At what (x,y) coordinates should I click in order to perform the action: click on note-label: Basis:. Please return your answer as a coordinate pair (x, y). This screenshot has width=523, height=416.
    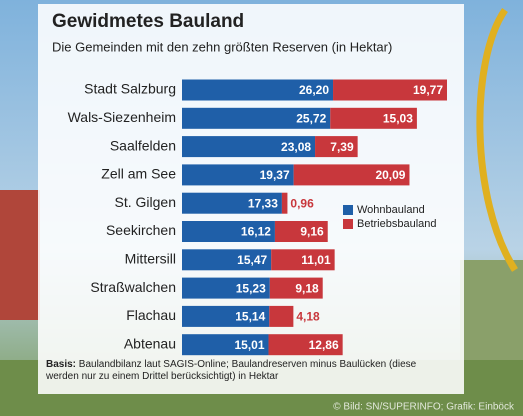
    Looking at the image, I should click on (61, 364).